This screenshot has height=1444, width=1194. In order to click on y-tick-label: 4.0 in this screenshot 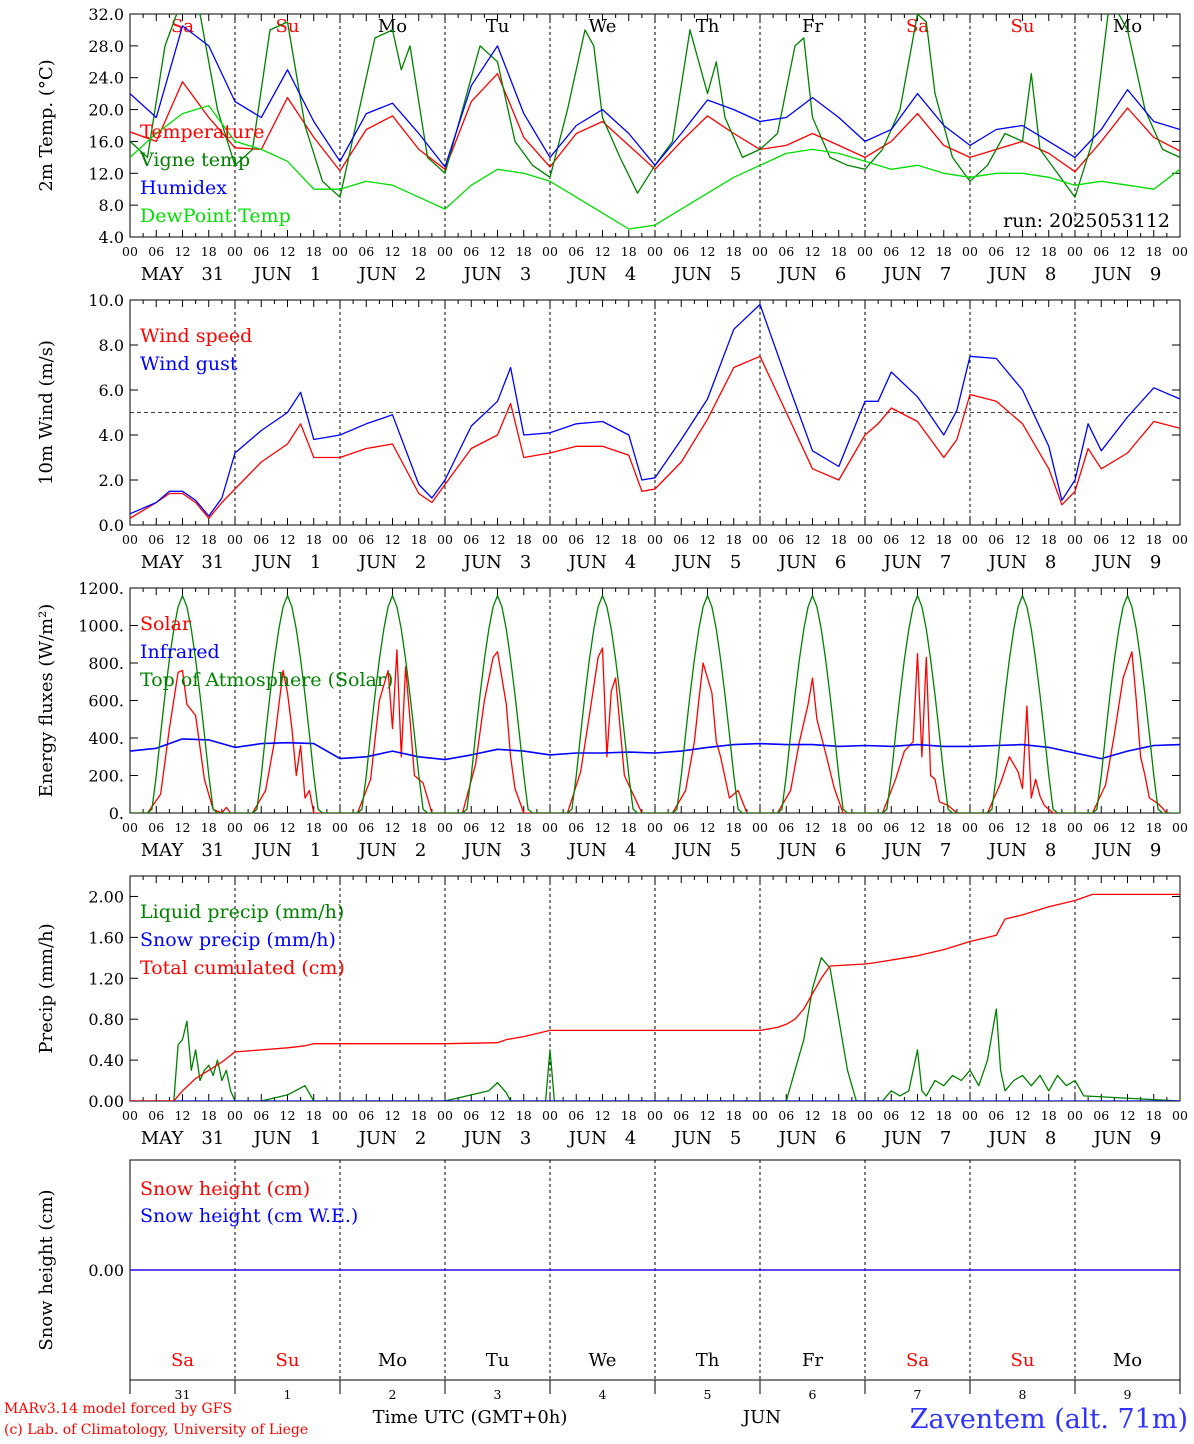, I will do `click(111, 237)`.